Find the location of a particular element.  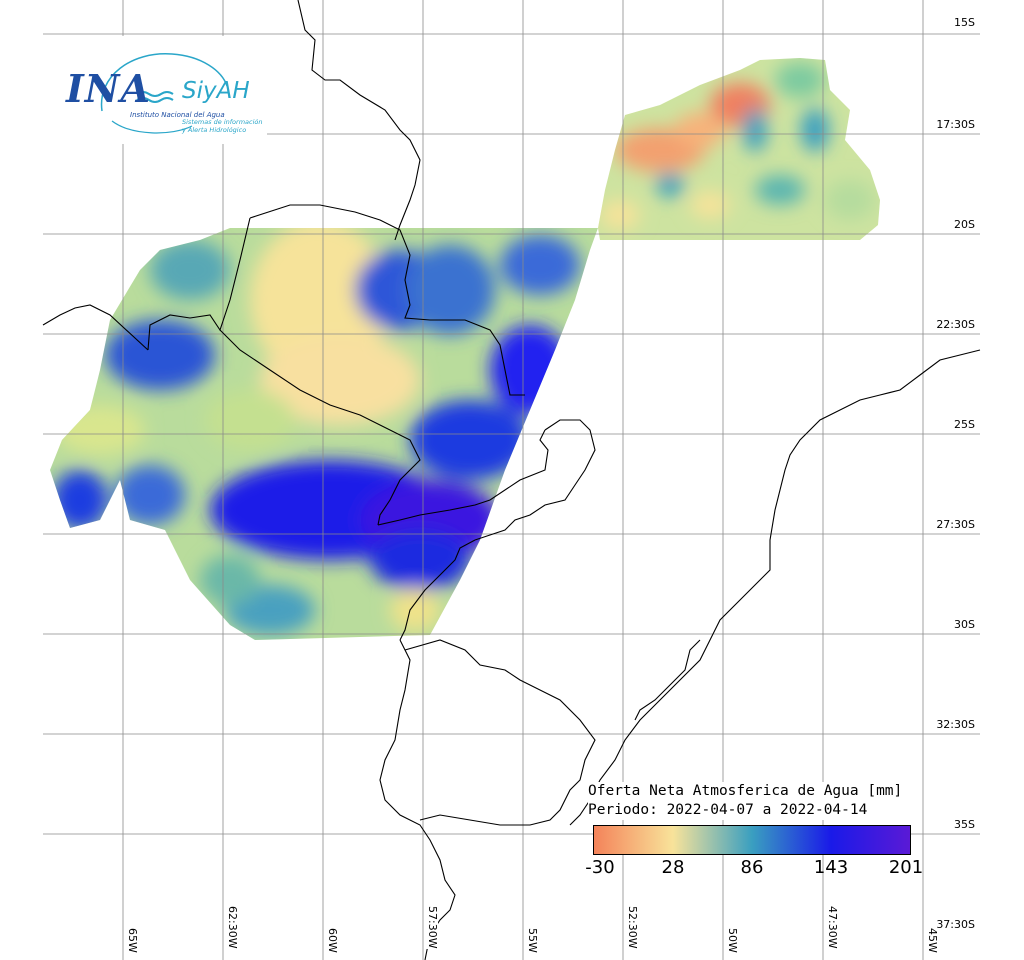

lat-label-30s: 30S is located at coordinates (964, 624).